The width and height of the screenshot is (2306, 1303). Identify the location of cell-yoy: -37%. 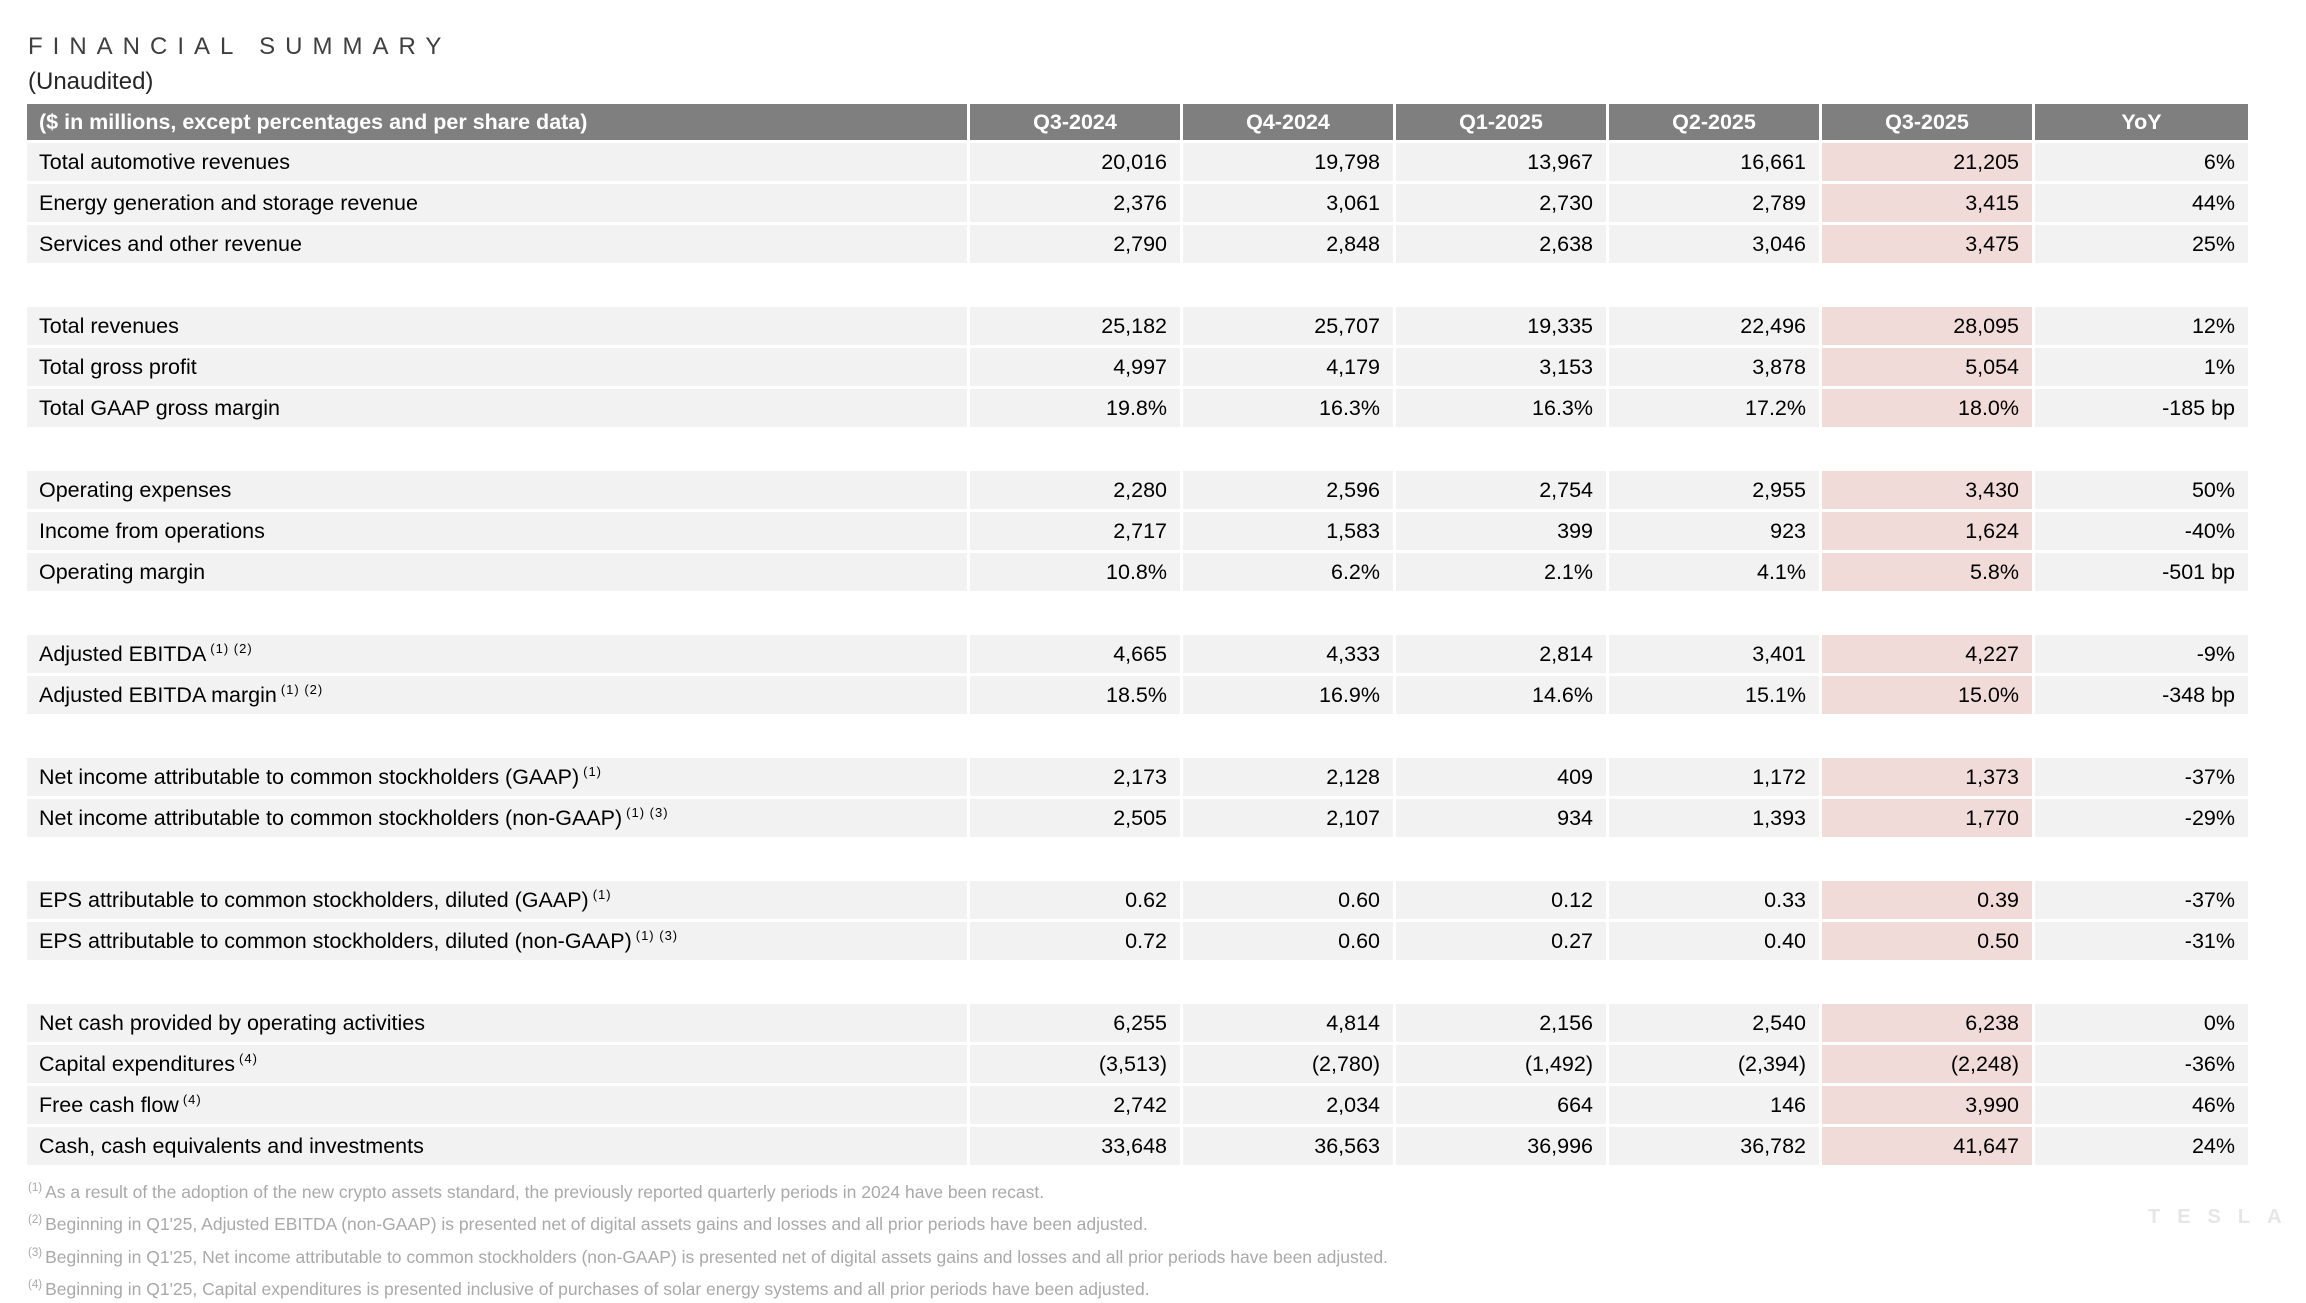
(2141, 901).